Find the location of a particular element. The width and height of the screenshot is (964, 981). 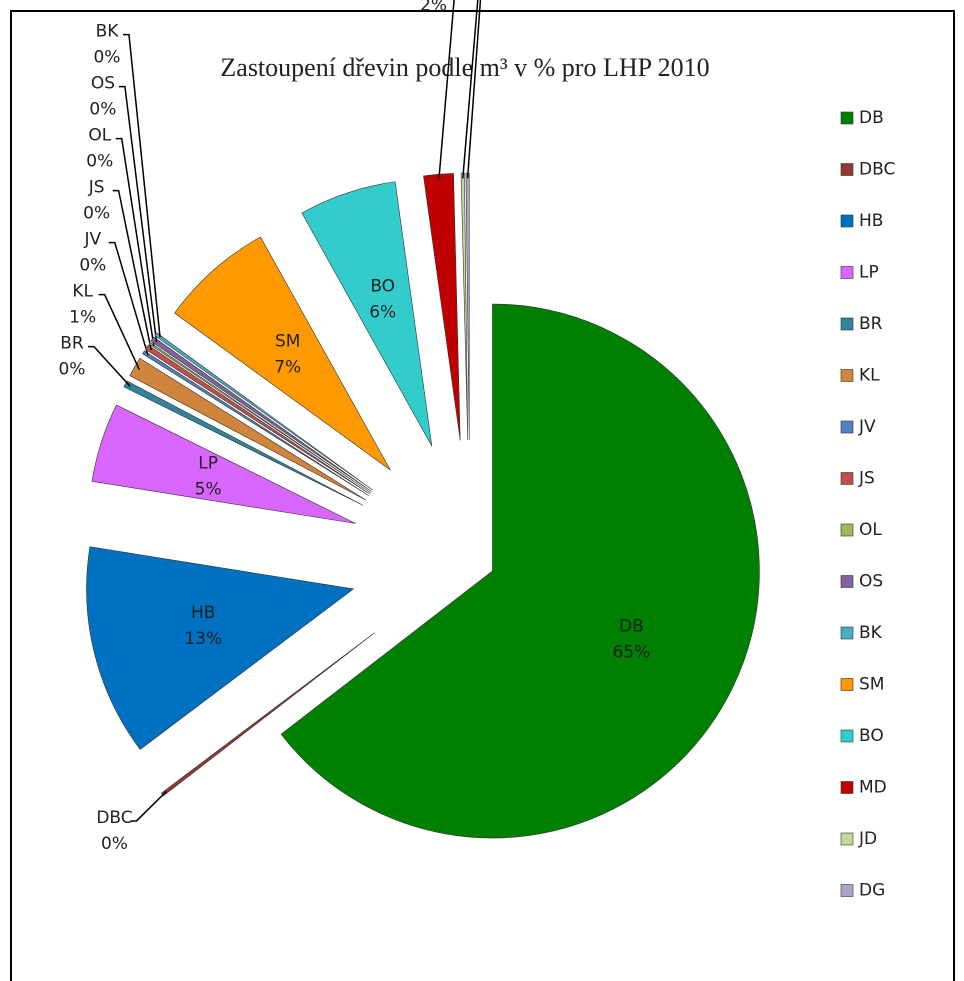

data-label-name: KL is located at coordinates (82, 292).